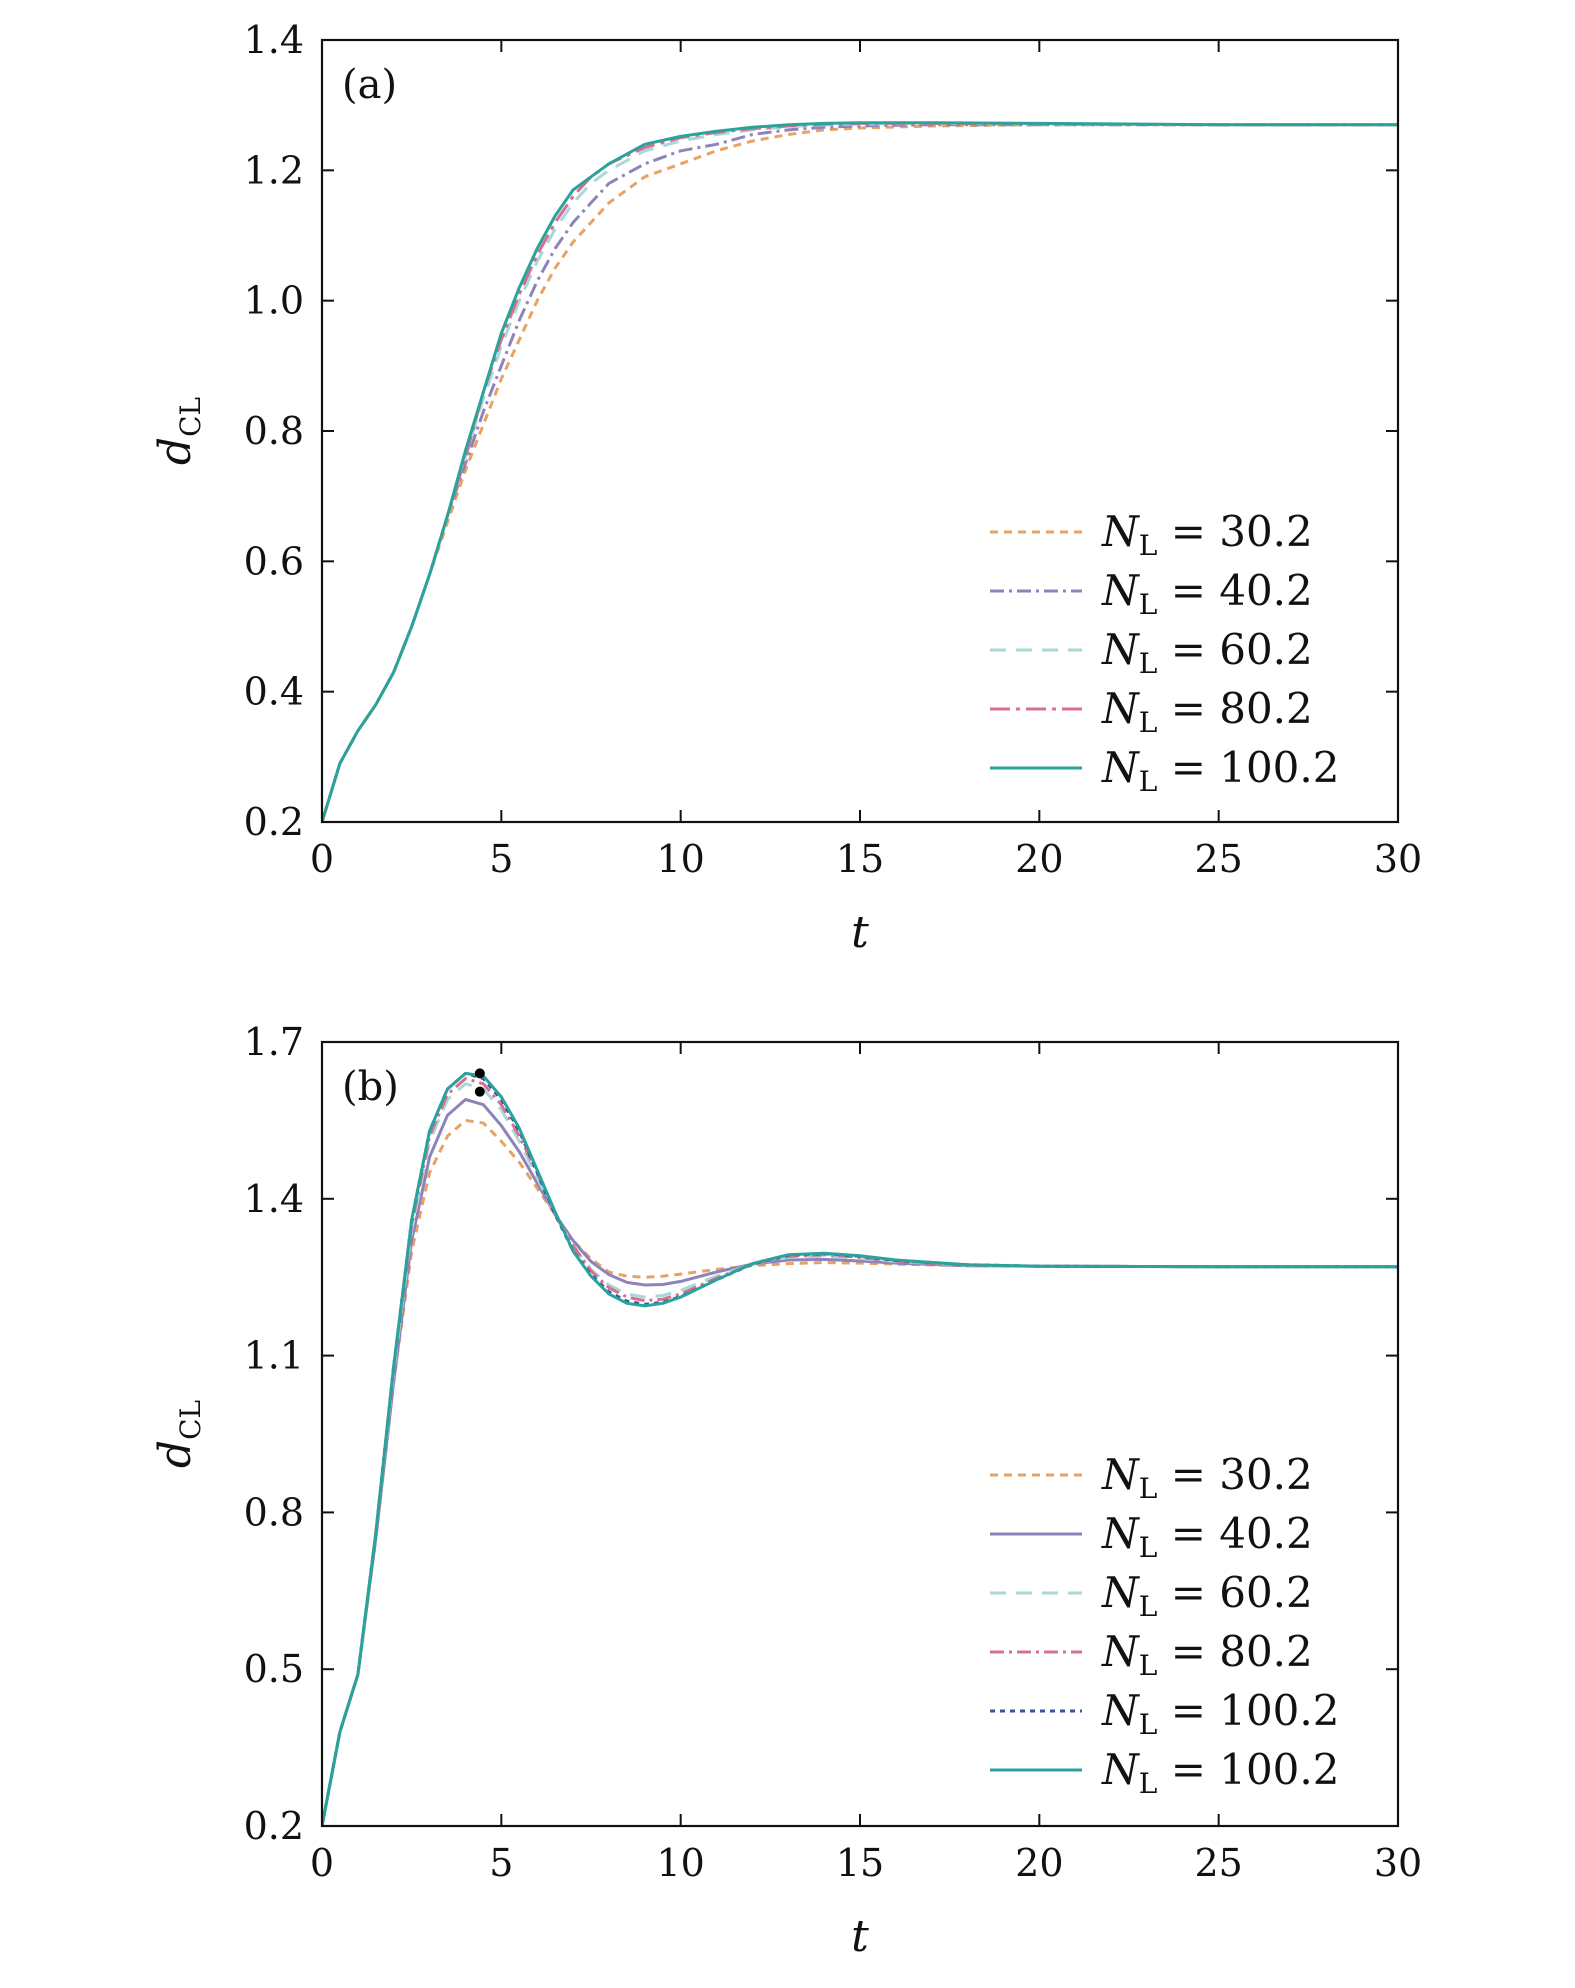  What do you see at coordinates (274, 561) in the screenshot?
I see `y-tick-label: 0.6` at bounding box center [274, 561].